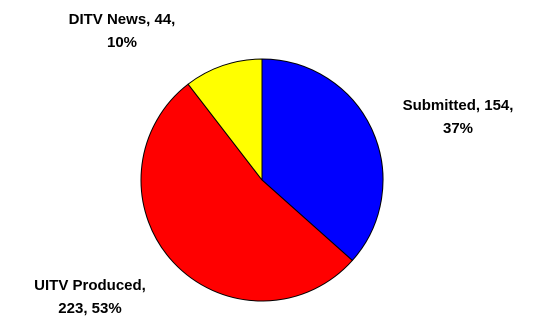 The height and width of the screenshot is (324, 540). Describe the element at coordinates (122, 42) in the screenshot. I see `label-ditv-news-line2: 10%` at that location.